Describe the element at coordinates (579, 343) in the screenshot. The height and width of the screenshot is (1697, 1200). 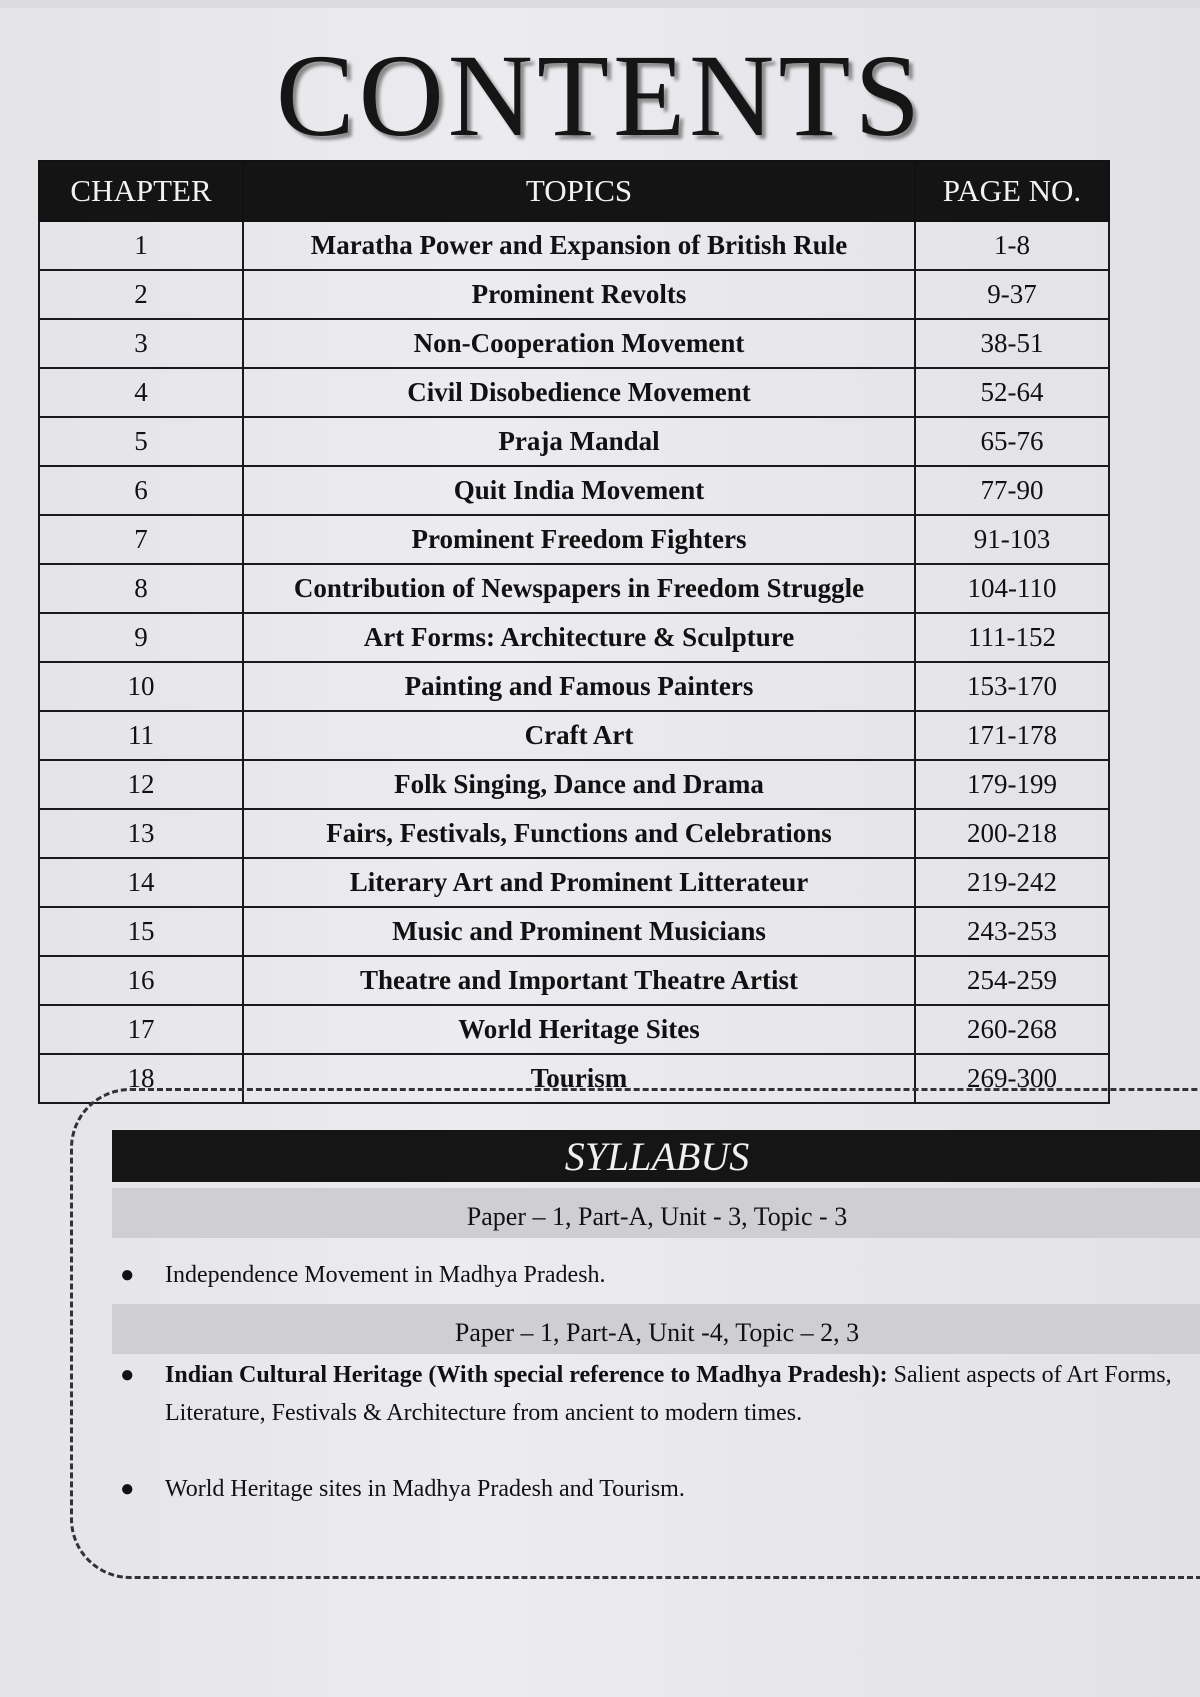
I see `topic-title: Non-Cooperation Movement` at that location.